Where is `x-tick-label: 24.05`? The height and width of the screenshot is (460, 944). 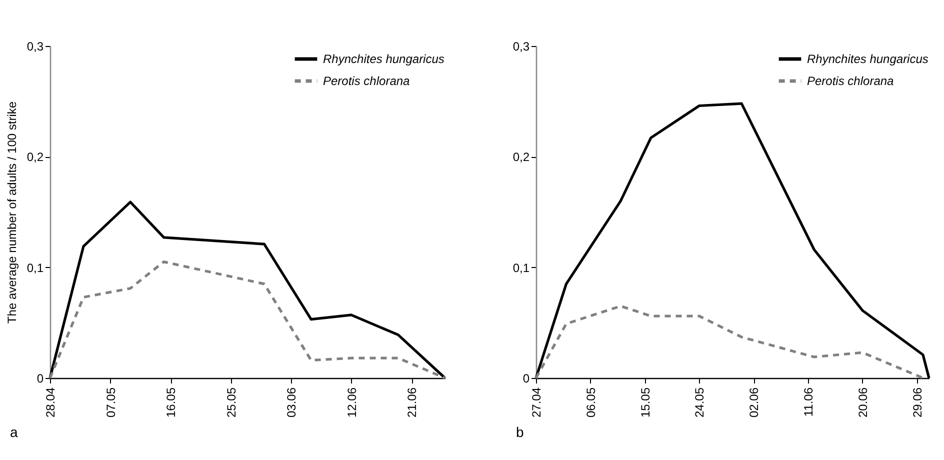
x-tick-label: 24.05 is located at coordinates (699, 402).